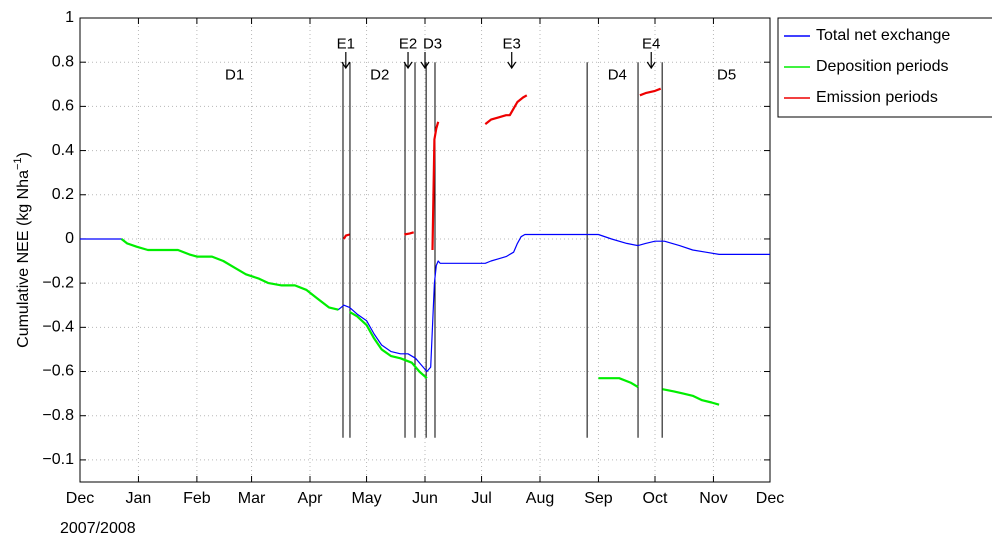 This screenshot has height=540, width=992. What do you see at coordinates (63, 150) in the screenshot?
I see `y-tick-label: 0.4` at bounding box center [63, 150].